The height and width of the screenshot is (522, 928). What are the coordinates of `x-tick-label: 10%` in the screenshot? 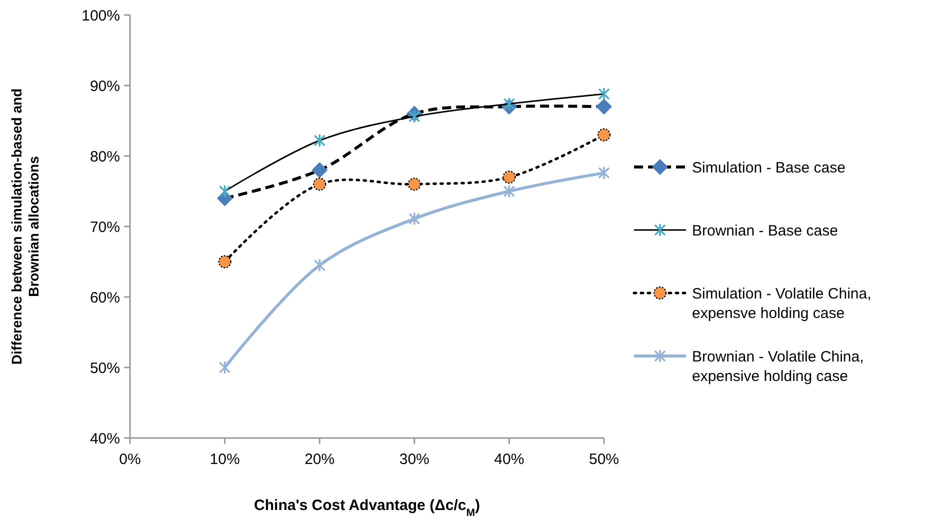 It's located at (225, 459).